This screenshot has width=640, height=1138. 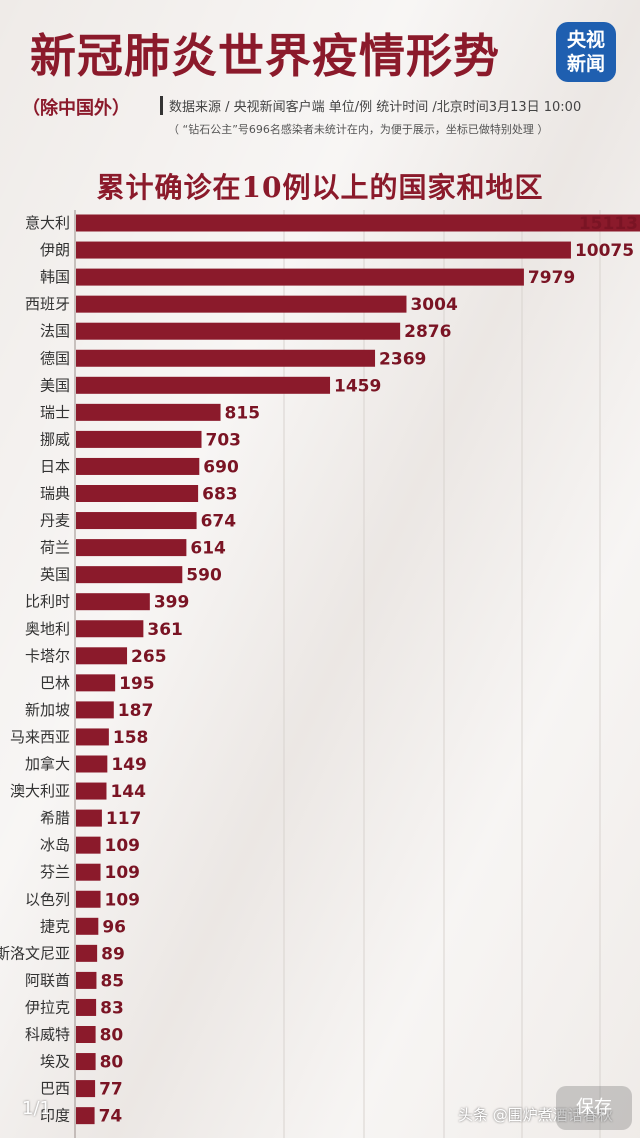 I want to click on value-label: 117, so click(x=124, y=819).